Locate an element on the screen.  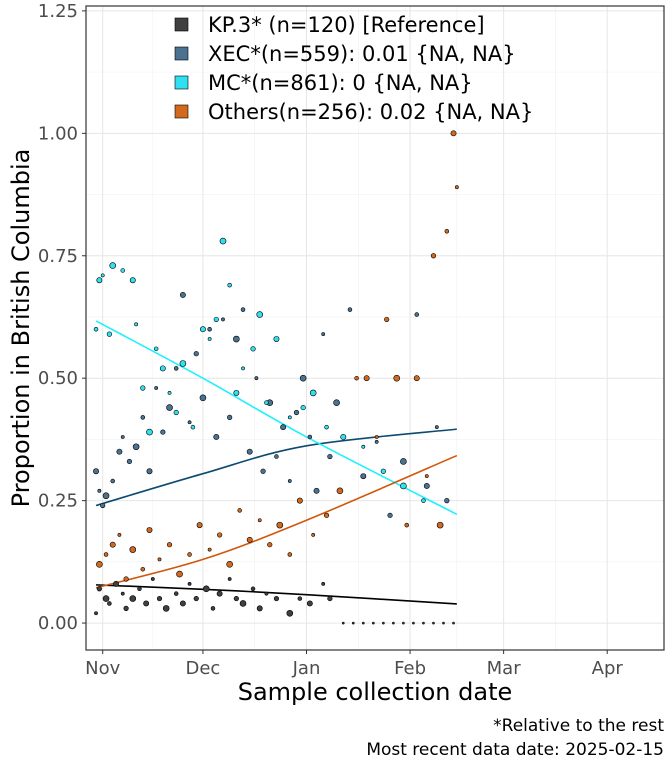
series-2-fit-line is located at coordinates (276, 418).